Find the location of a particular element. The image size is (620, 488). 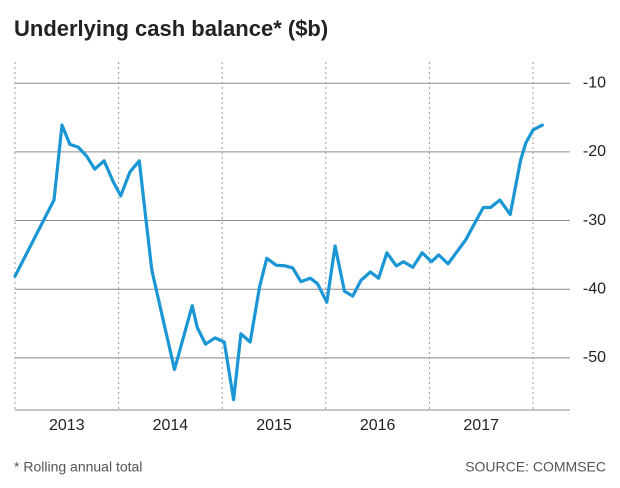

footnote: * Rolling annual total is located at coordinates (78, 467).